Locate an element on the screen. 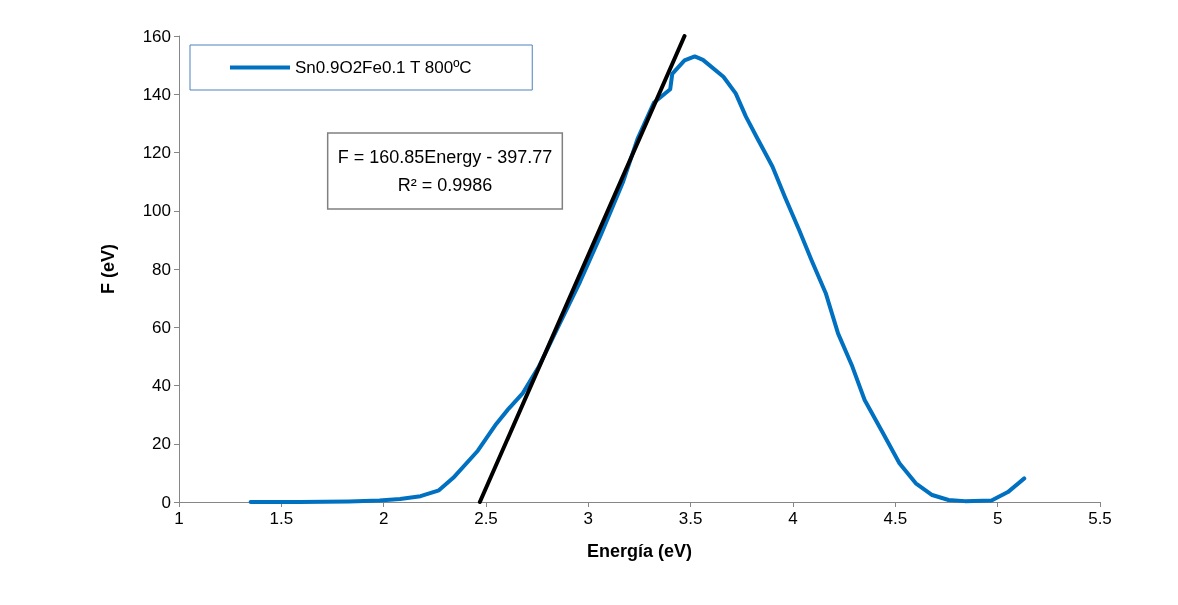 Image resolution: width=1178 pixels, height=605 pixels. x-tick-label: 2 is located at coordinates (383, 518).